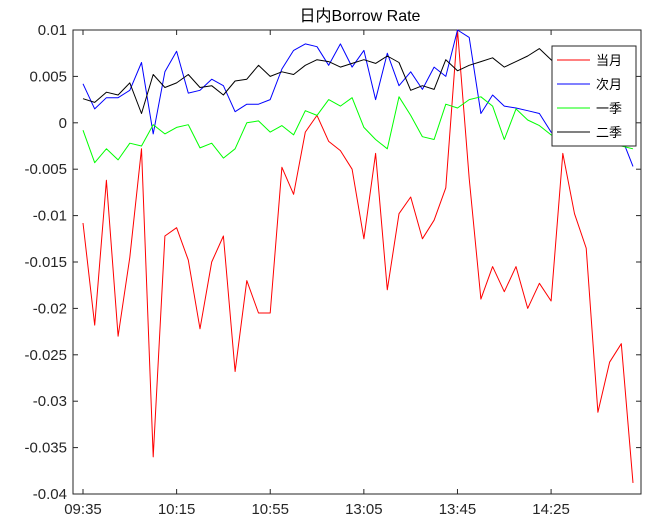  What do you see at coordinates (364, 509) in the screenshot?
I see `x-tick-label: 13:05` at bounding box center [364, 509].